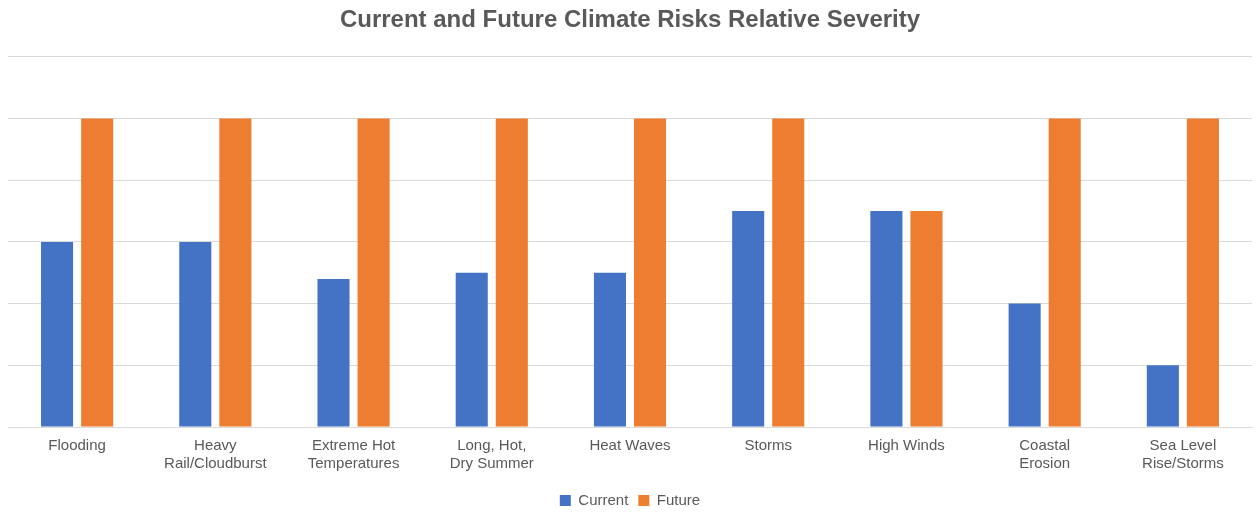 The image size is (1260, 518). What do you see at coordinates (491, 454) in the screenshot?
I see `x-tick-label: Long, Hot, Dry Summer` at bounding box center [491, 454].